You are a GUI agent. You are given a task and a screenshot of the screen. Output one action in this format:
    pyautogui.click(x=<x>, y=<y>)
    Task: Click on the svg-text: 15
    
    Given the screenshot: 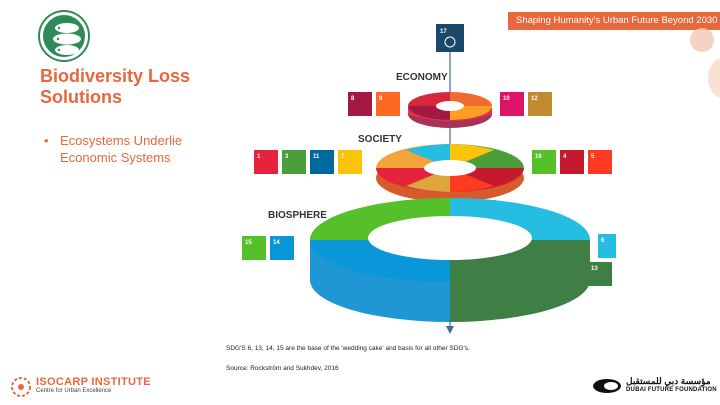 What is the action you would take?
    pyautogui.click(x=248, y=243)
    